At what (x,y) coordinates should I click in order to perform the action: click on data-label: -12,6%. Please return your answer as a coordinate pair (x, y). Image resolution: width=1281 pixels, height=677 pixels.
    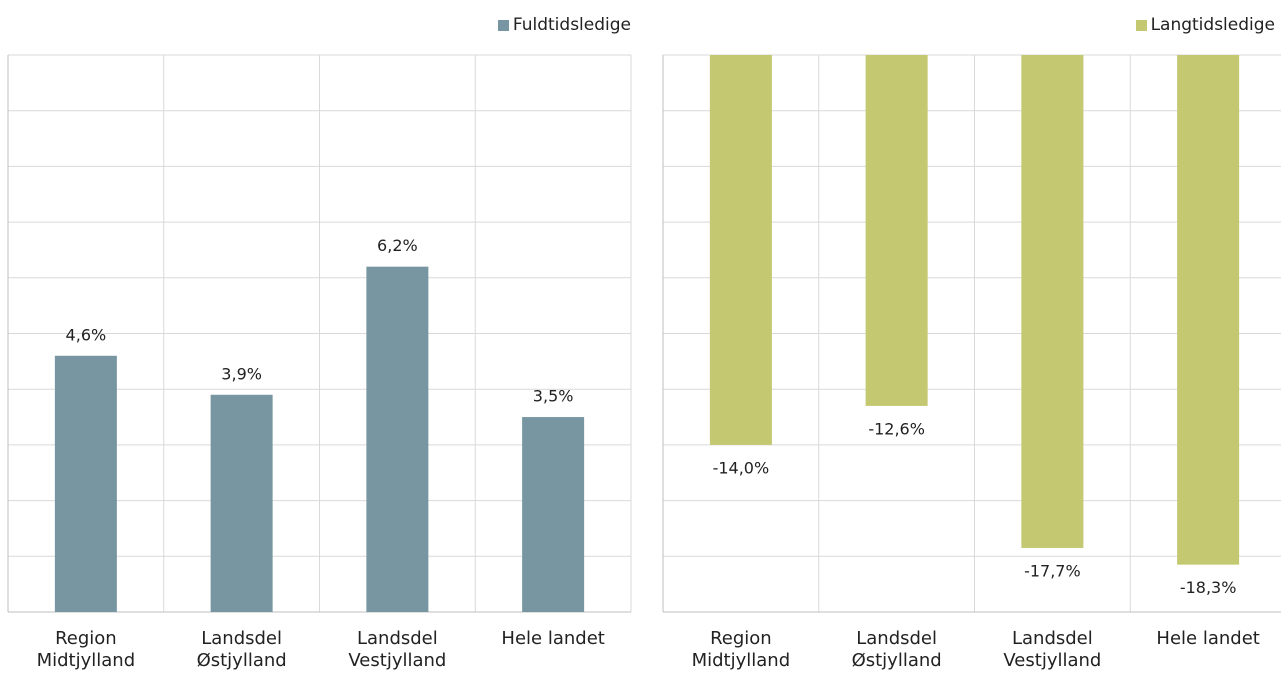
    Looking at the image, I should click on (896, 428).